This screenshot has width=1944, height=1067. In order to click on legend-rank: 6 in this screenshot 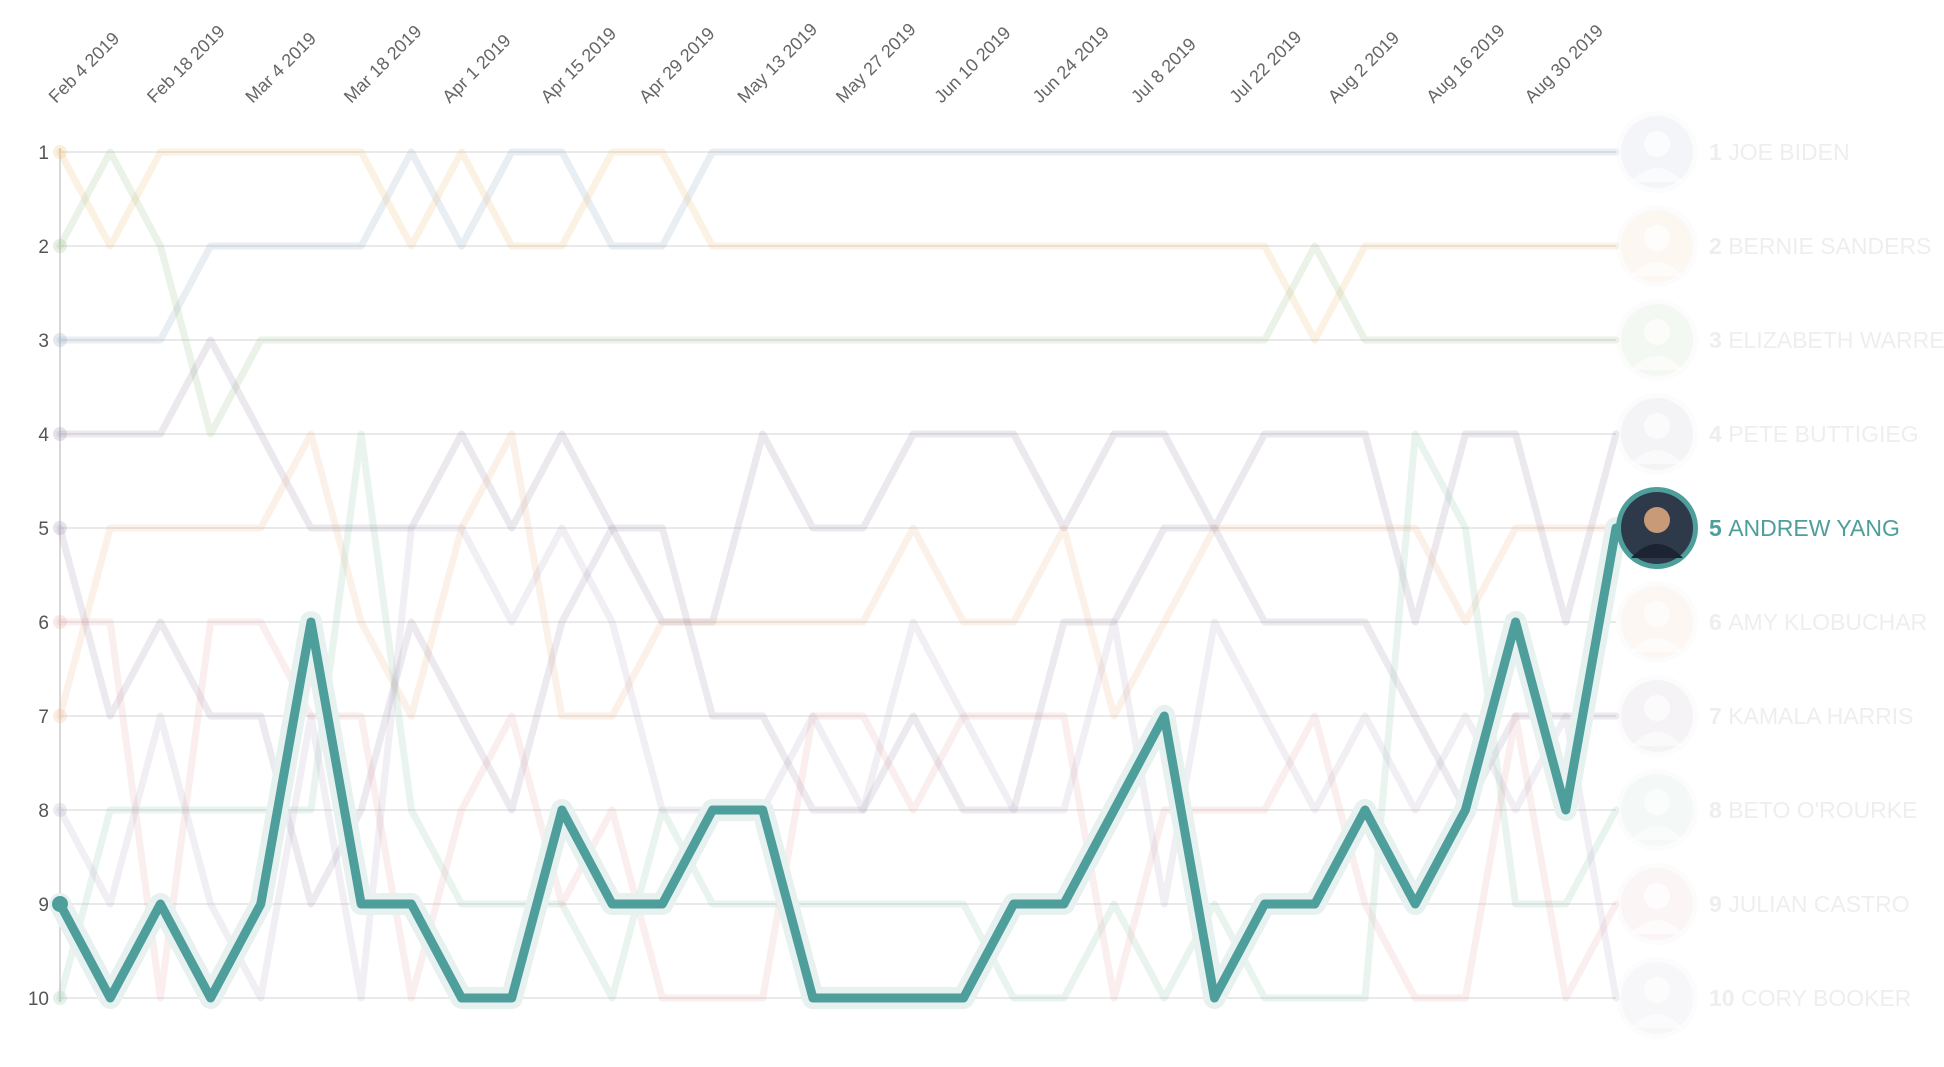, I will do `click(1718, 622)`.